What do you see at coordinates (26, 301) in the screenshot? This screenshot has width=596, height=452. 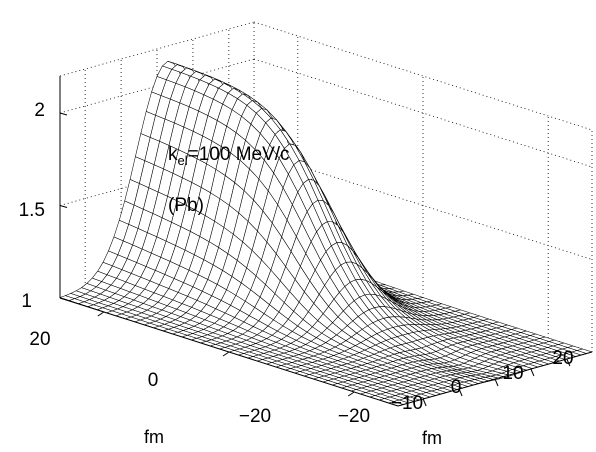 I see `z-tick-label-1: 1` at bounding box center [26, 301].